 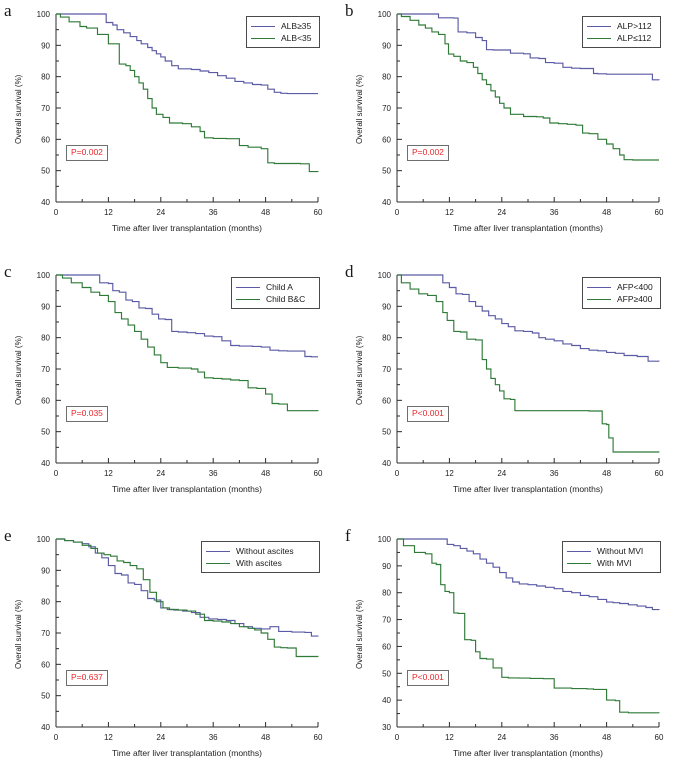 I want to click on legend-label: ALP>112, so click(x=634, y=26).